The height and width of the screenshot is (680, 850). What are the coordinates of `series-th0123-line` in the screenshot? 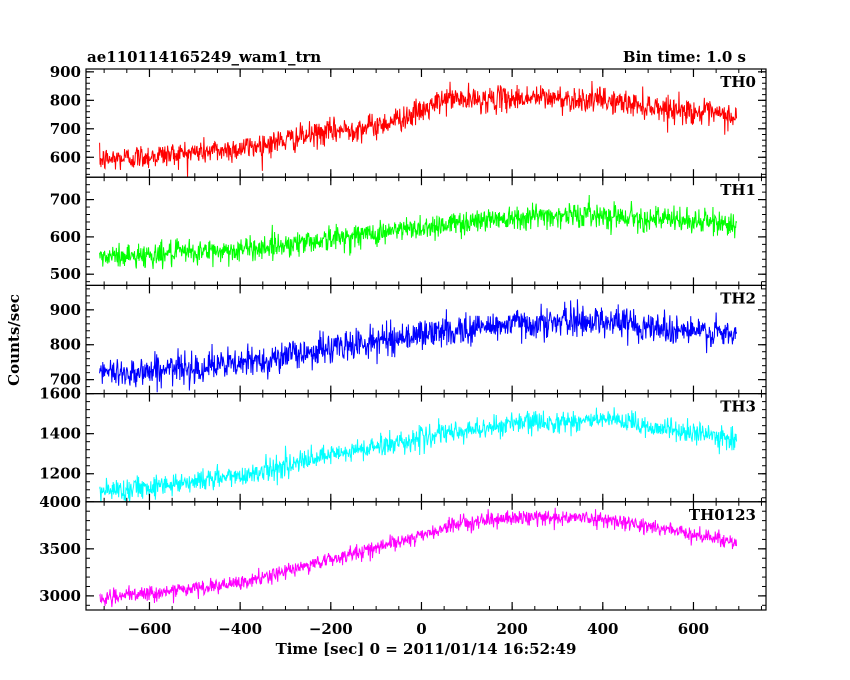 It's located at (418, 557).